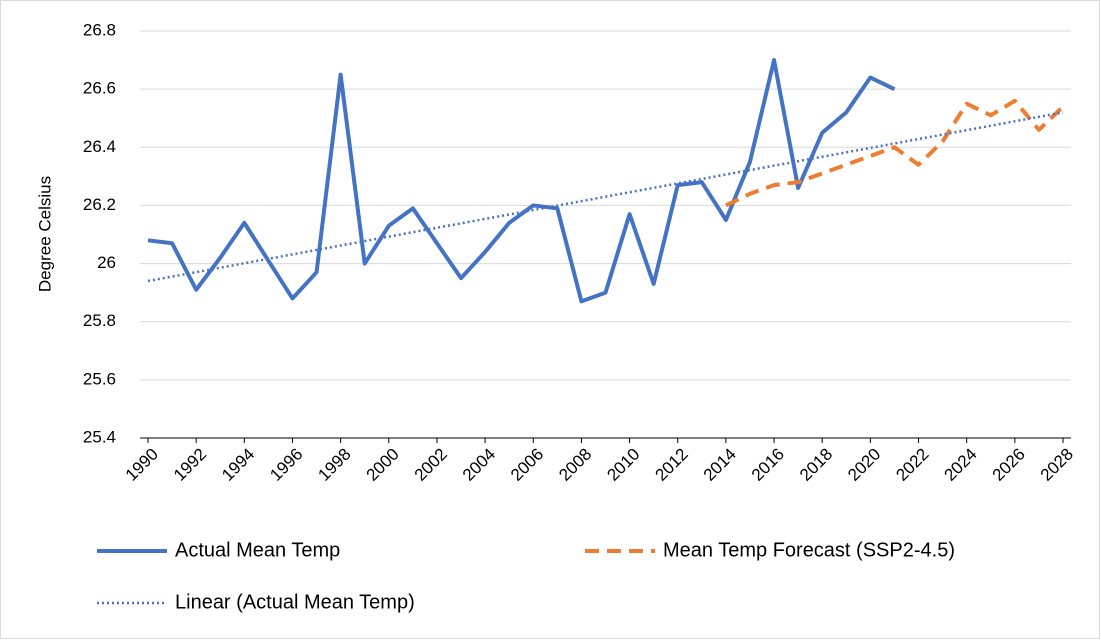 The width and height of the screenshot is (1101, 640). What do you see at coordinates (257, 550) in the screenshot?
I see `legend-label: Actual Mean Temp` at bounding box center [257, 550].